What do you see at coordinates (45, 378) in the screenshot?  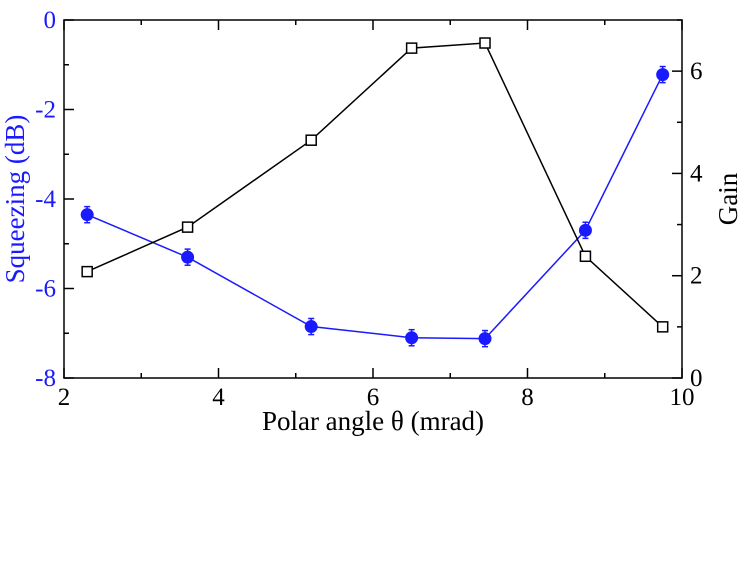 I see `left-y-tick-label: -8` at bounding box center [45, 378].